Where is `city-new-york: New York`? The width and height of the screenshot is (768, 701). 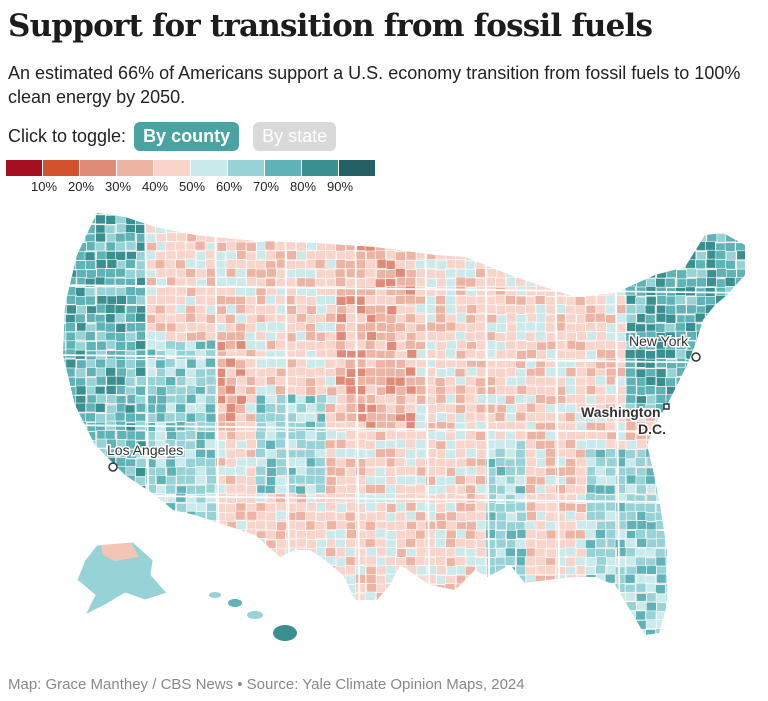 city-new-york: New York is located at coordinates (664, 347).